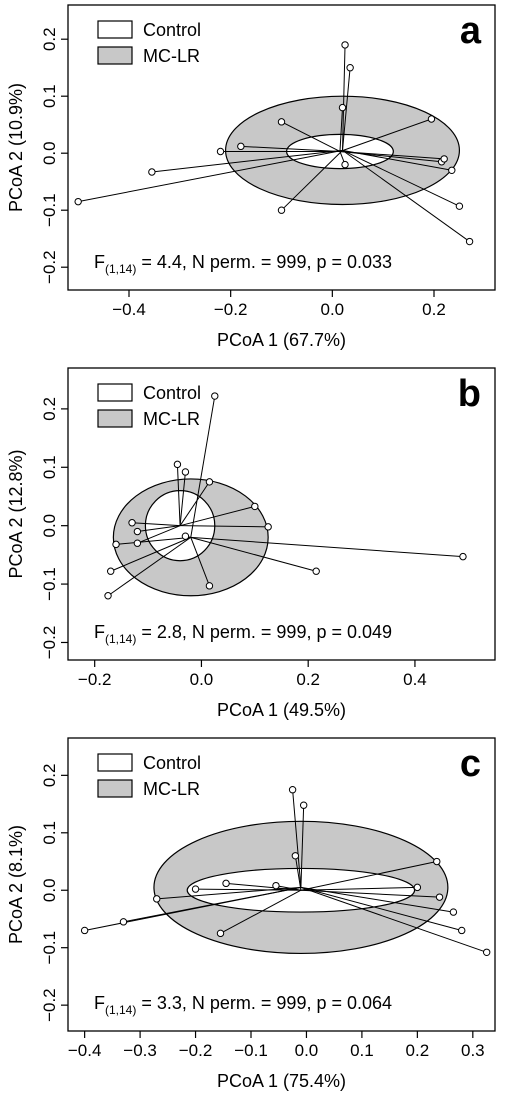 The height and width of the screenshot is (1096, 505). I want to click on panel-letter: b, so click(469, 394).